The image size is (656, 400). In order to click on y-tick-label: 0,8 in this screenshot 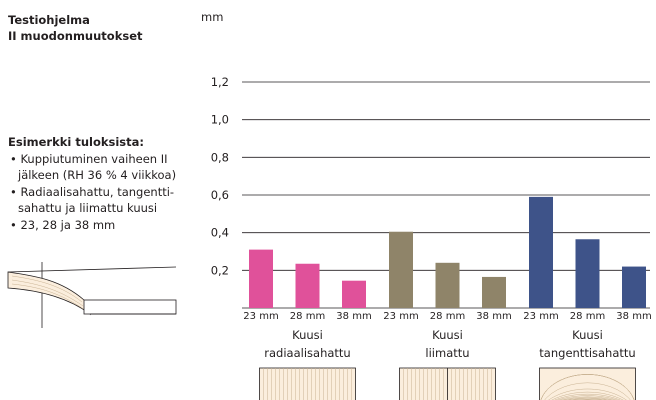, I will do `click(220, 157)`.